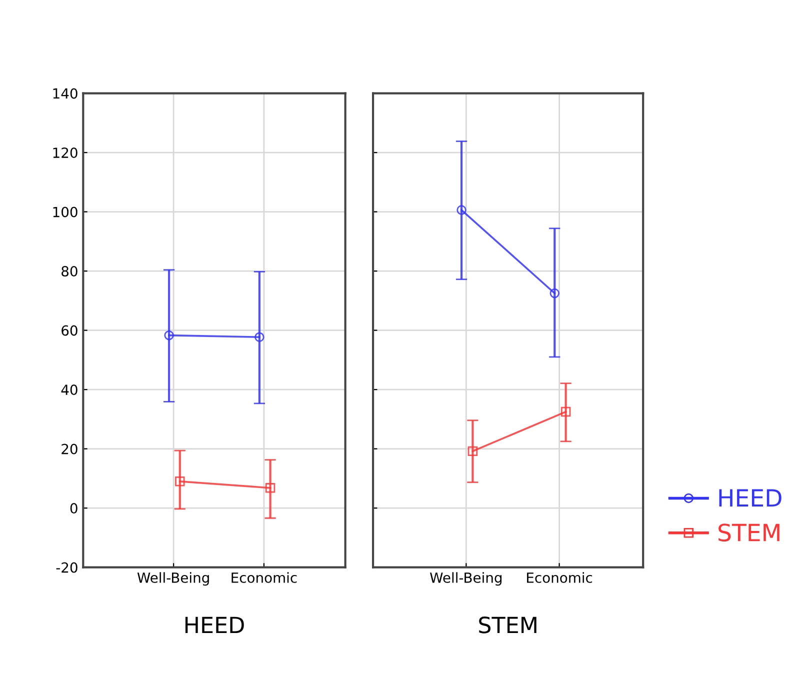  Describe the element at coordinates (70, 271) in the screenshot. I see `y-tick-label: 80` at that location.